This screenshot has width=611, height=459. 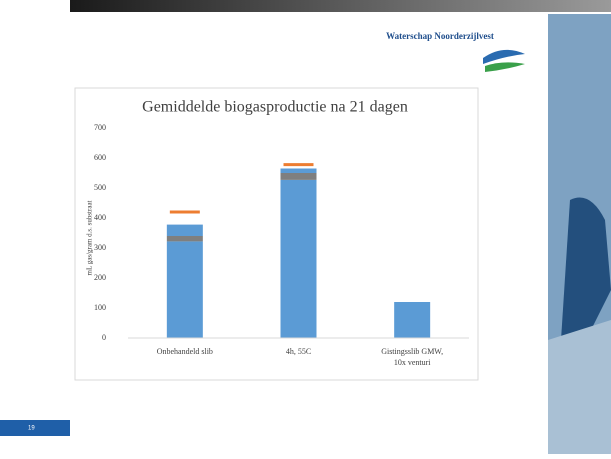 I want to click on logo-text: Waterschap Noorderzijlvest, so click(x=440, y=36).